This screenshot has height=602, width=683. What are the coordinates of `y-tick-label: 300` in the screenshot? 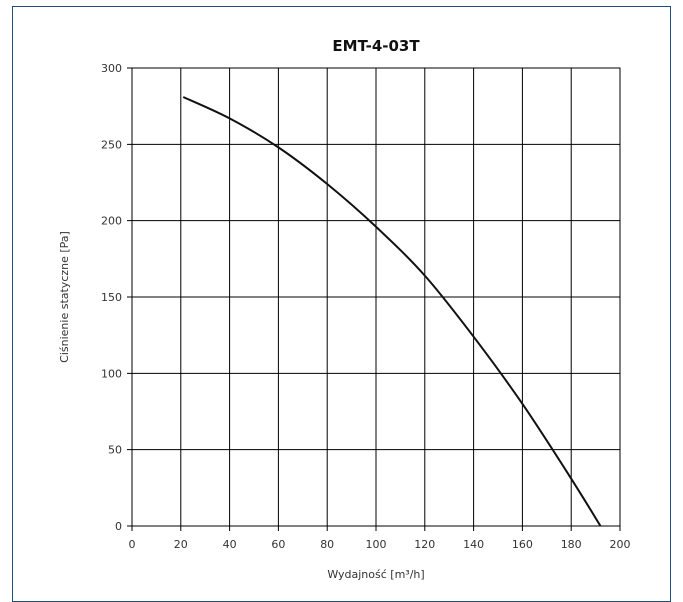 It's located at (111, 68).